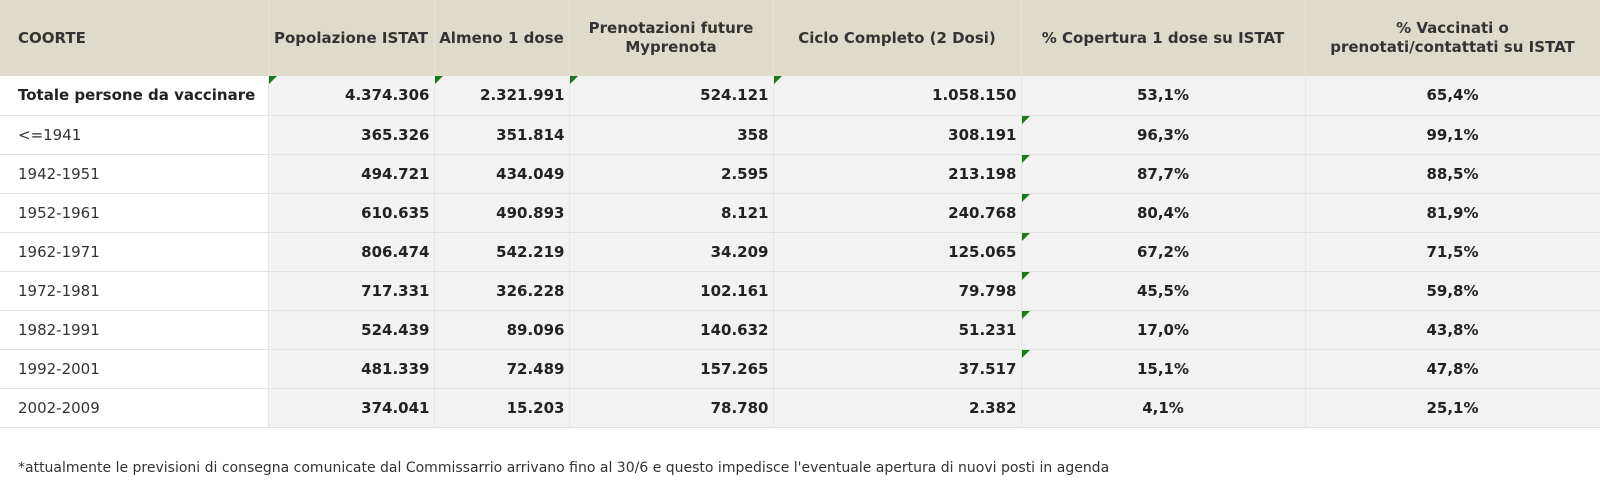 This screenshot has height=495, width=1600. Describe the element at coordinates (897, 213) in the screenshot. I see `full-cycle-cell: 240.768` at that location.